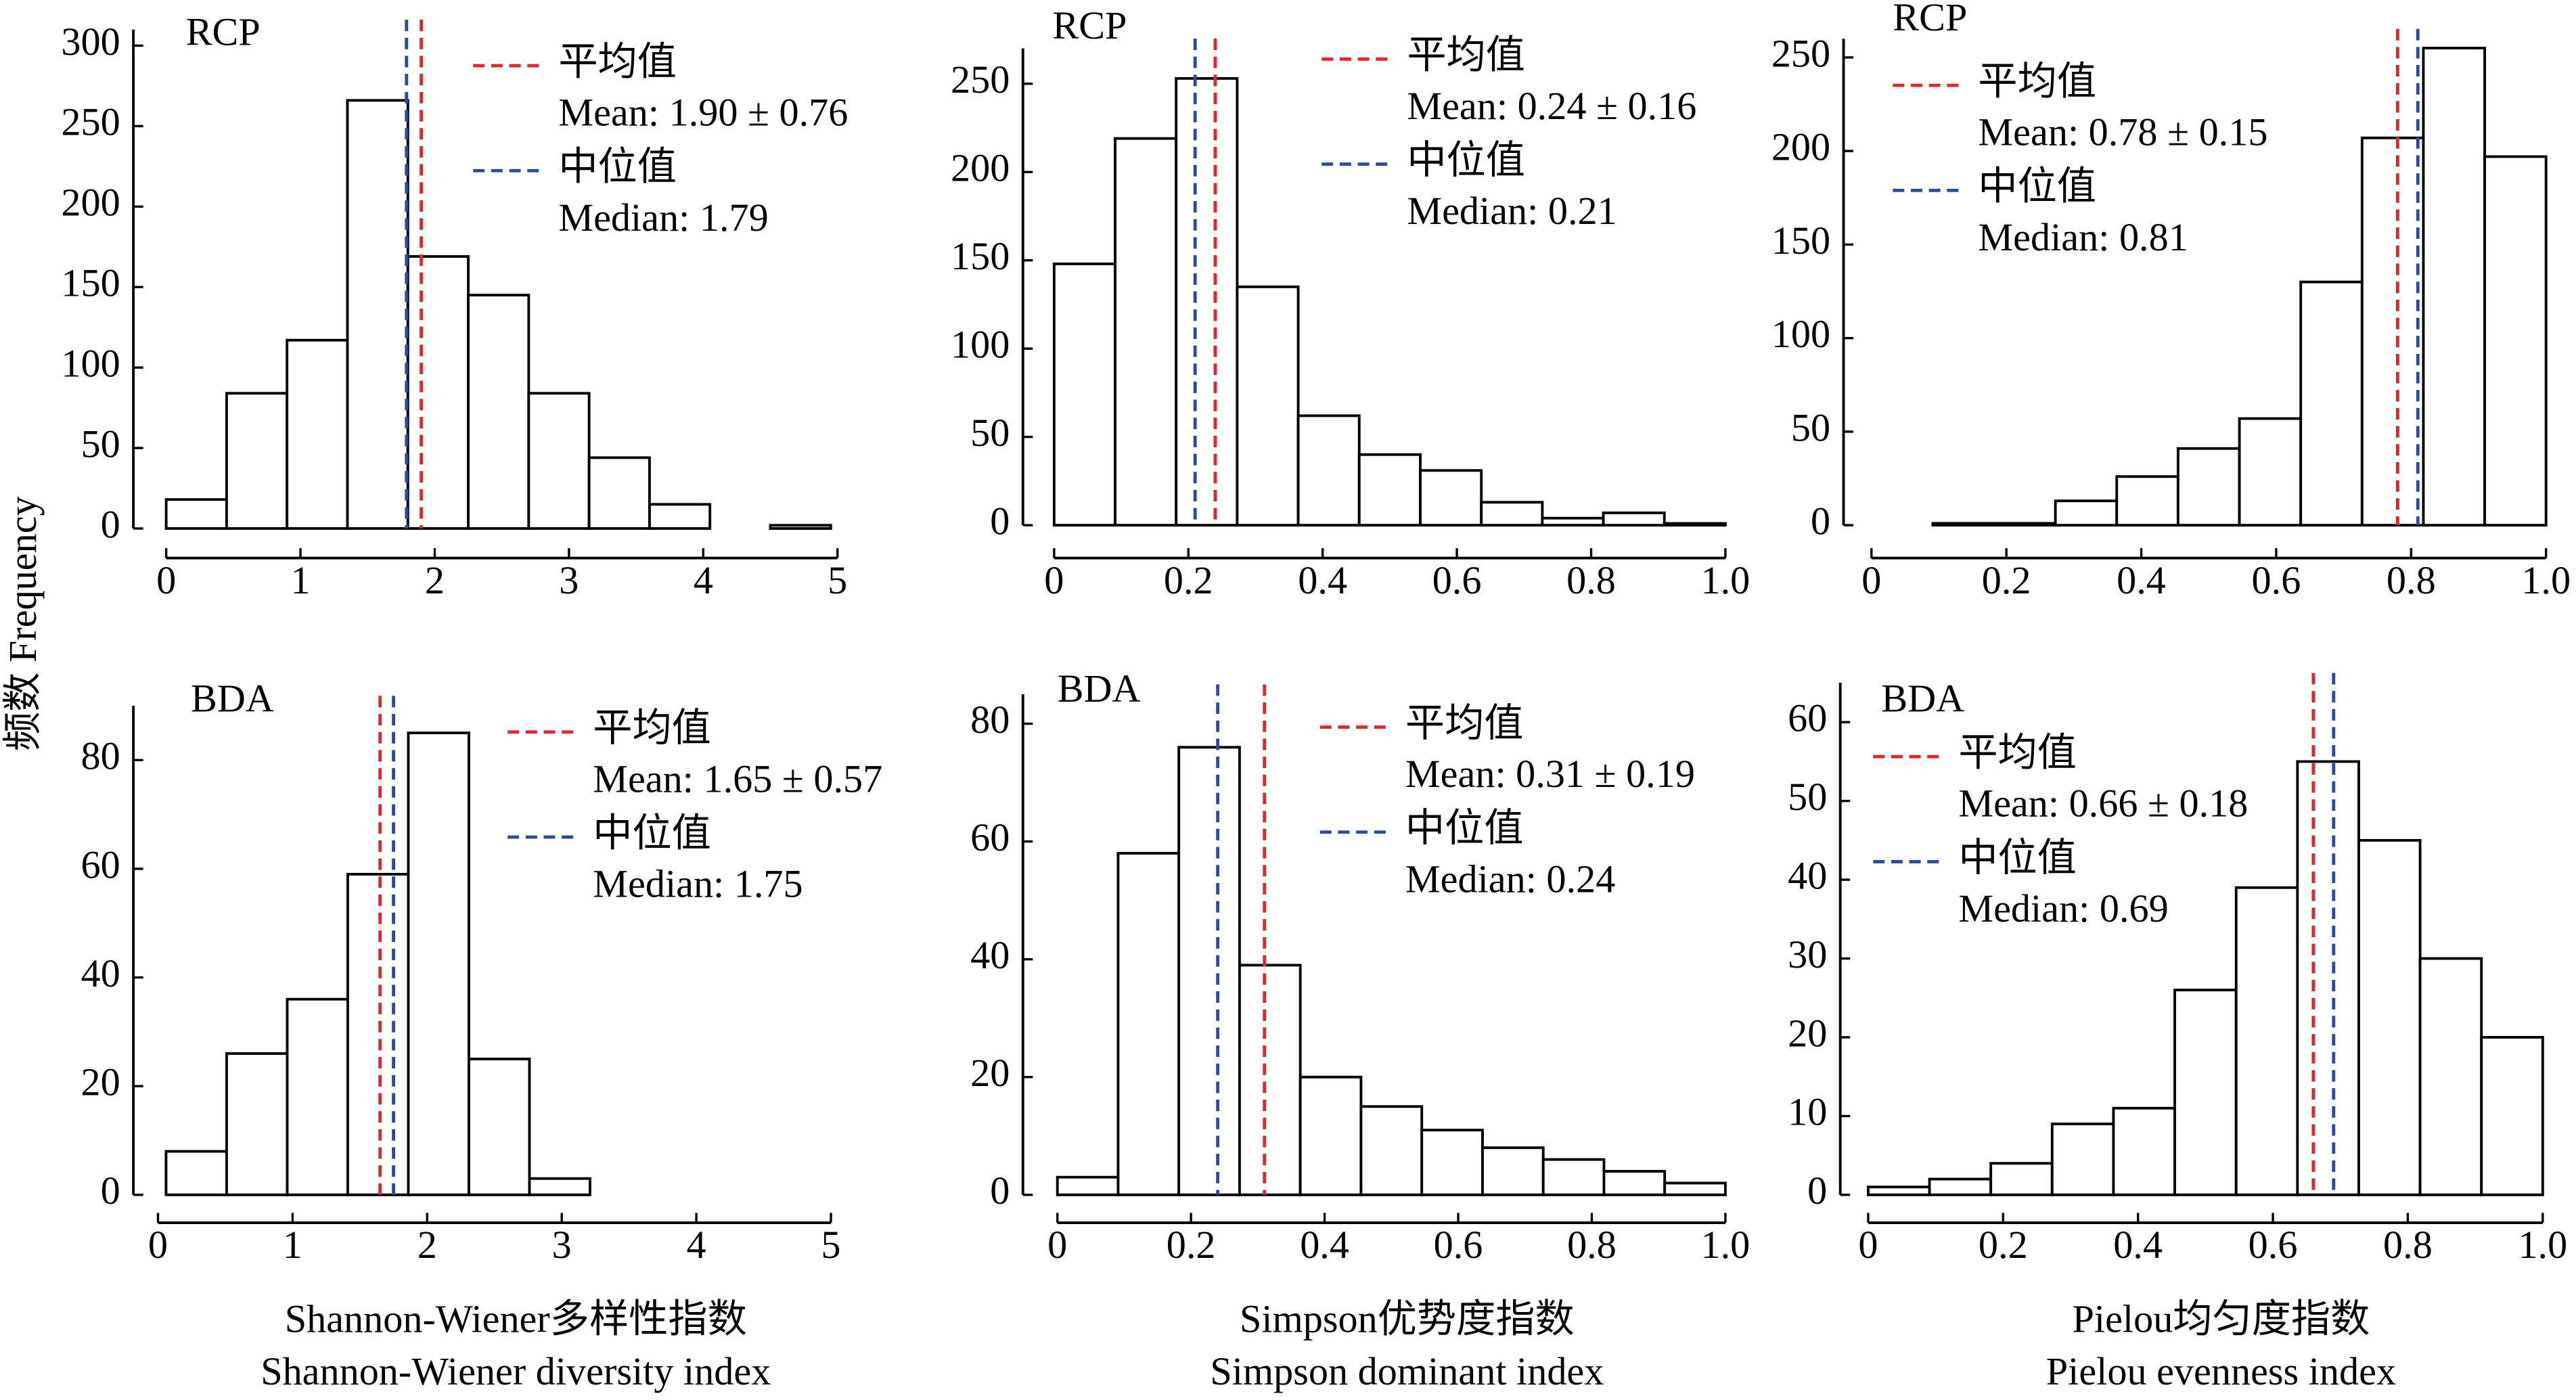 The width and height of the screenshot is (2576, 1400). I want to click on y-tick-label: 20, so click(990, 1073).